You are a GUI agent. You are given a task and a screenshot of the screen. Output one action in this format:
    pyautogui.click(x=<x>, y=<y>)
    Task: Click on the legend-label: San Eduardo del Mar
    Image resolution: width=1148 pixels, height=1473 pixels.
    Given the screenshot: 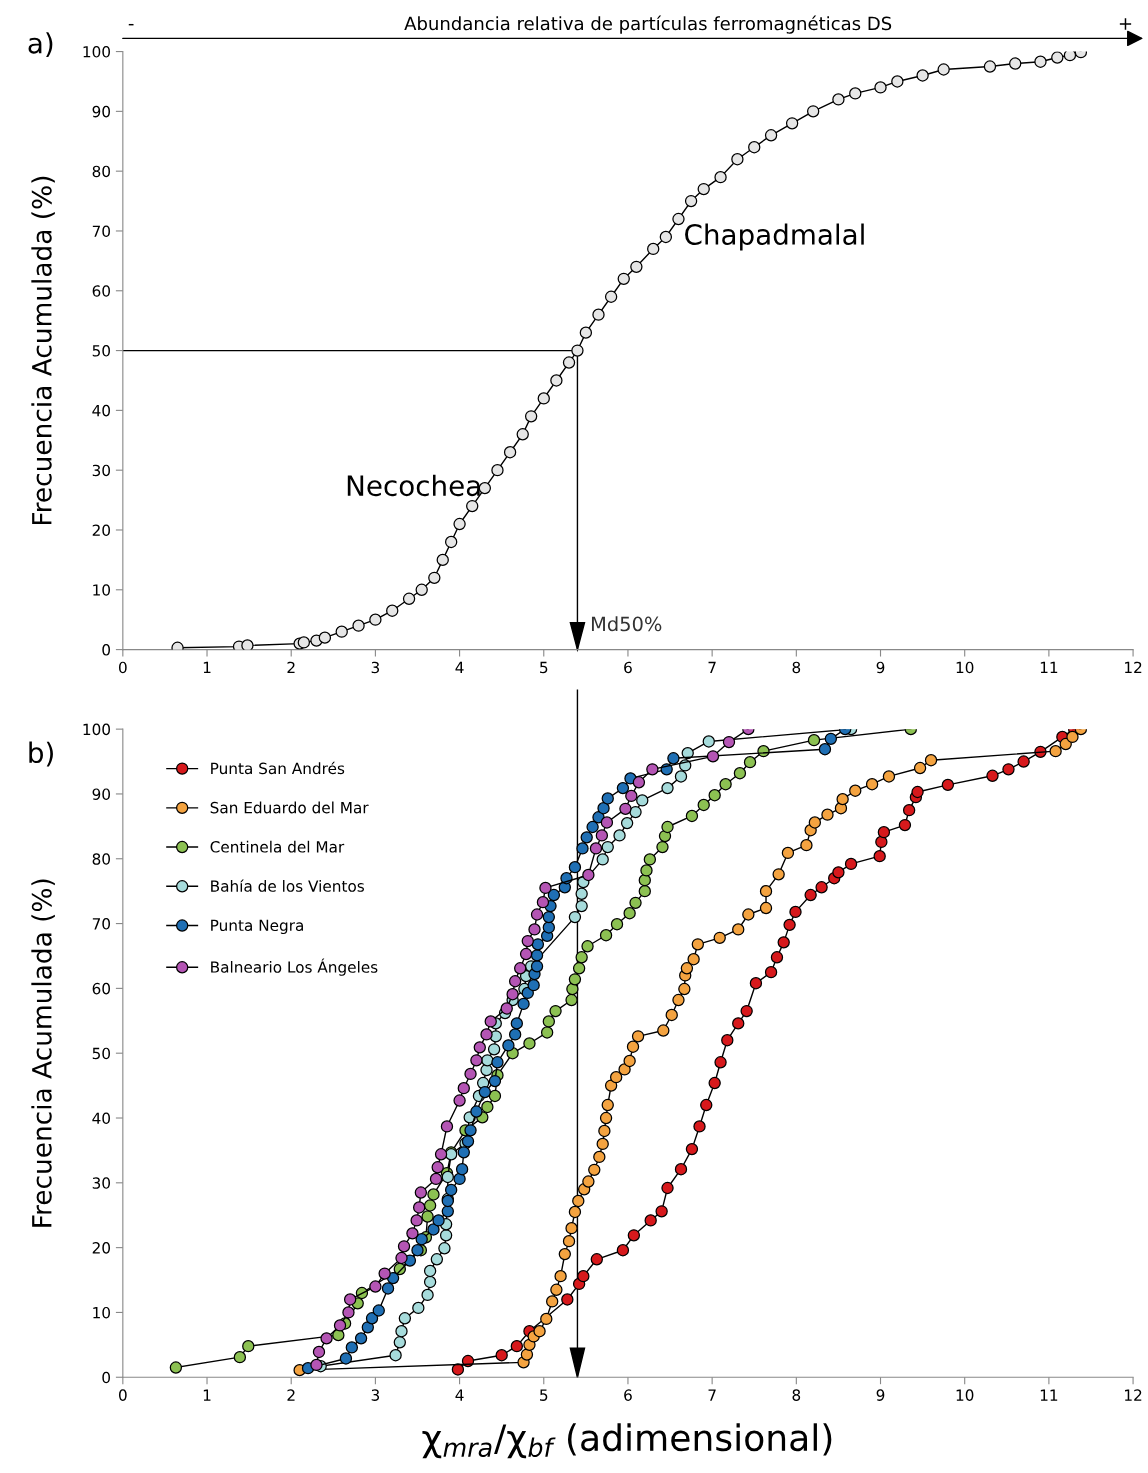 What is the action you would take?
    pyautogui.click(x=289, y=807)
    